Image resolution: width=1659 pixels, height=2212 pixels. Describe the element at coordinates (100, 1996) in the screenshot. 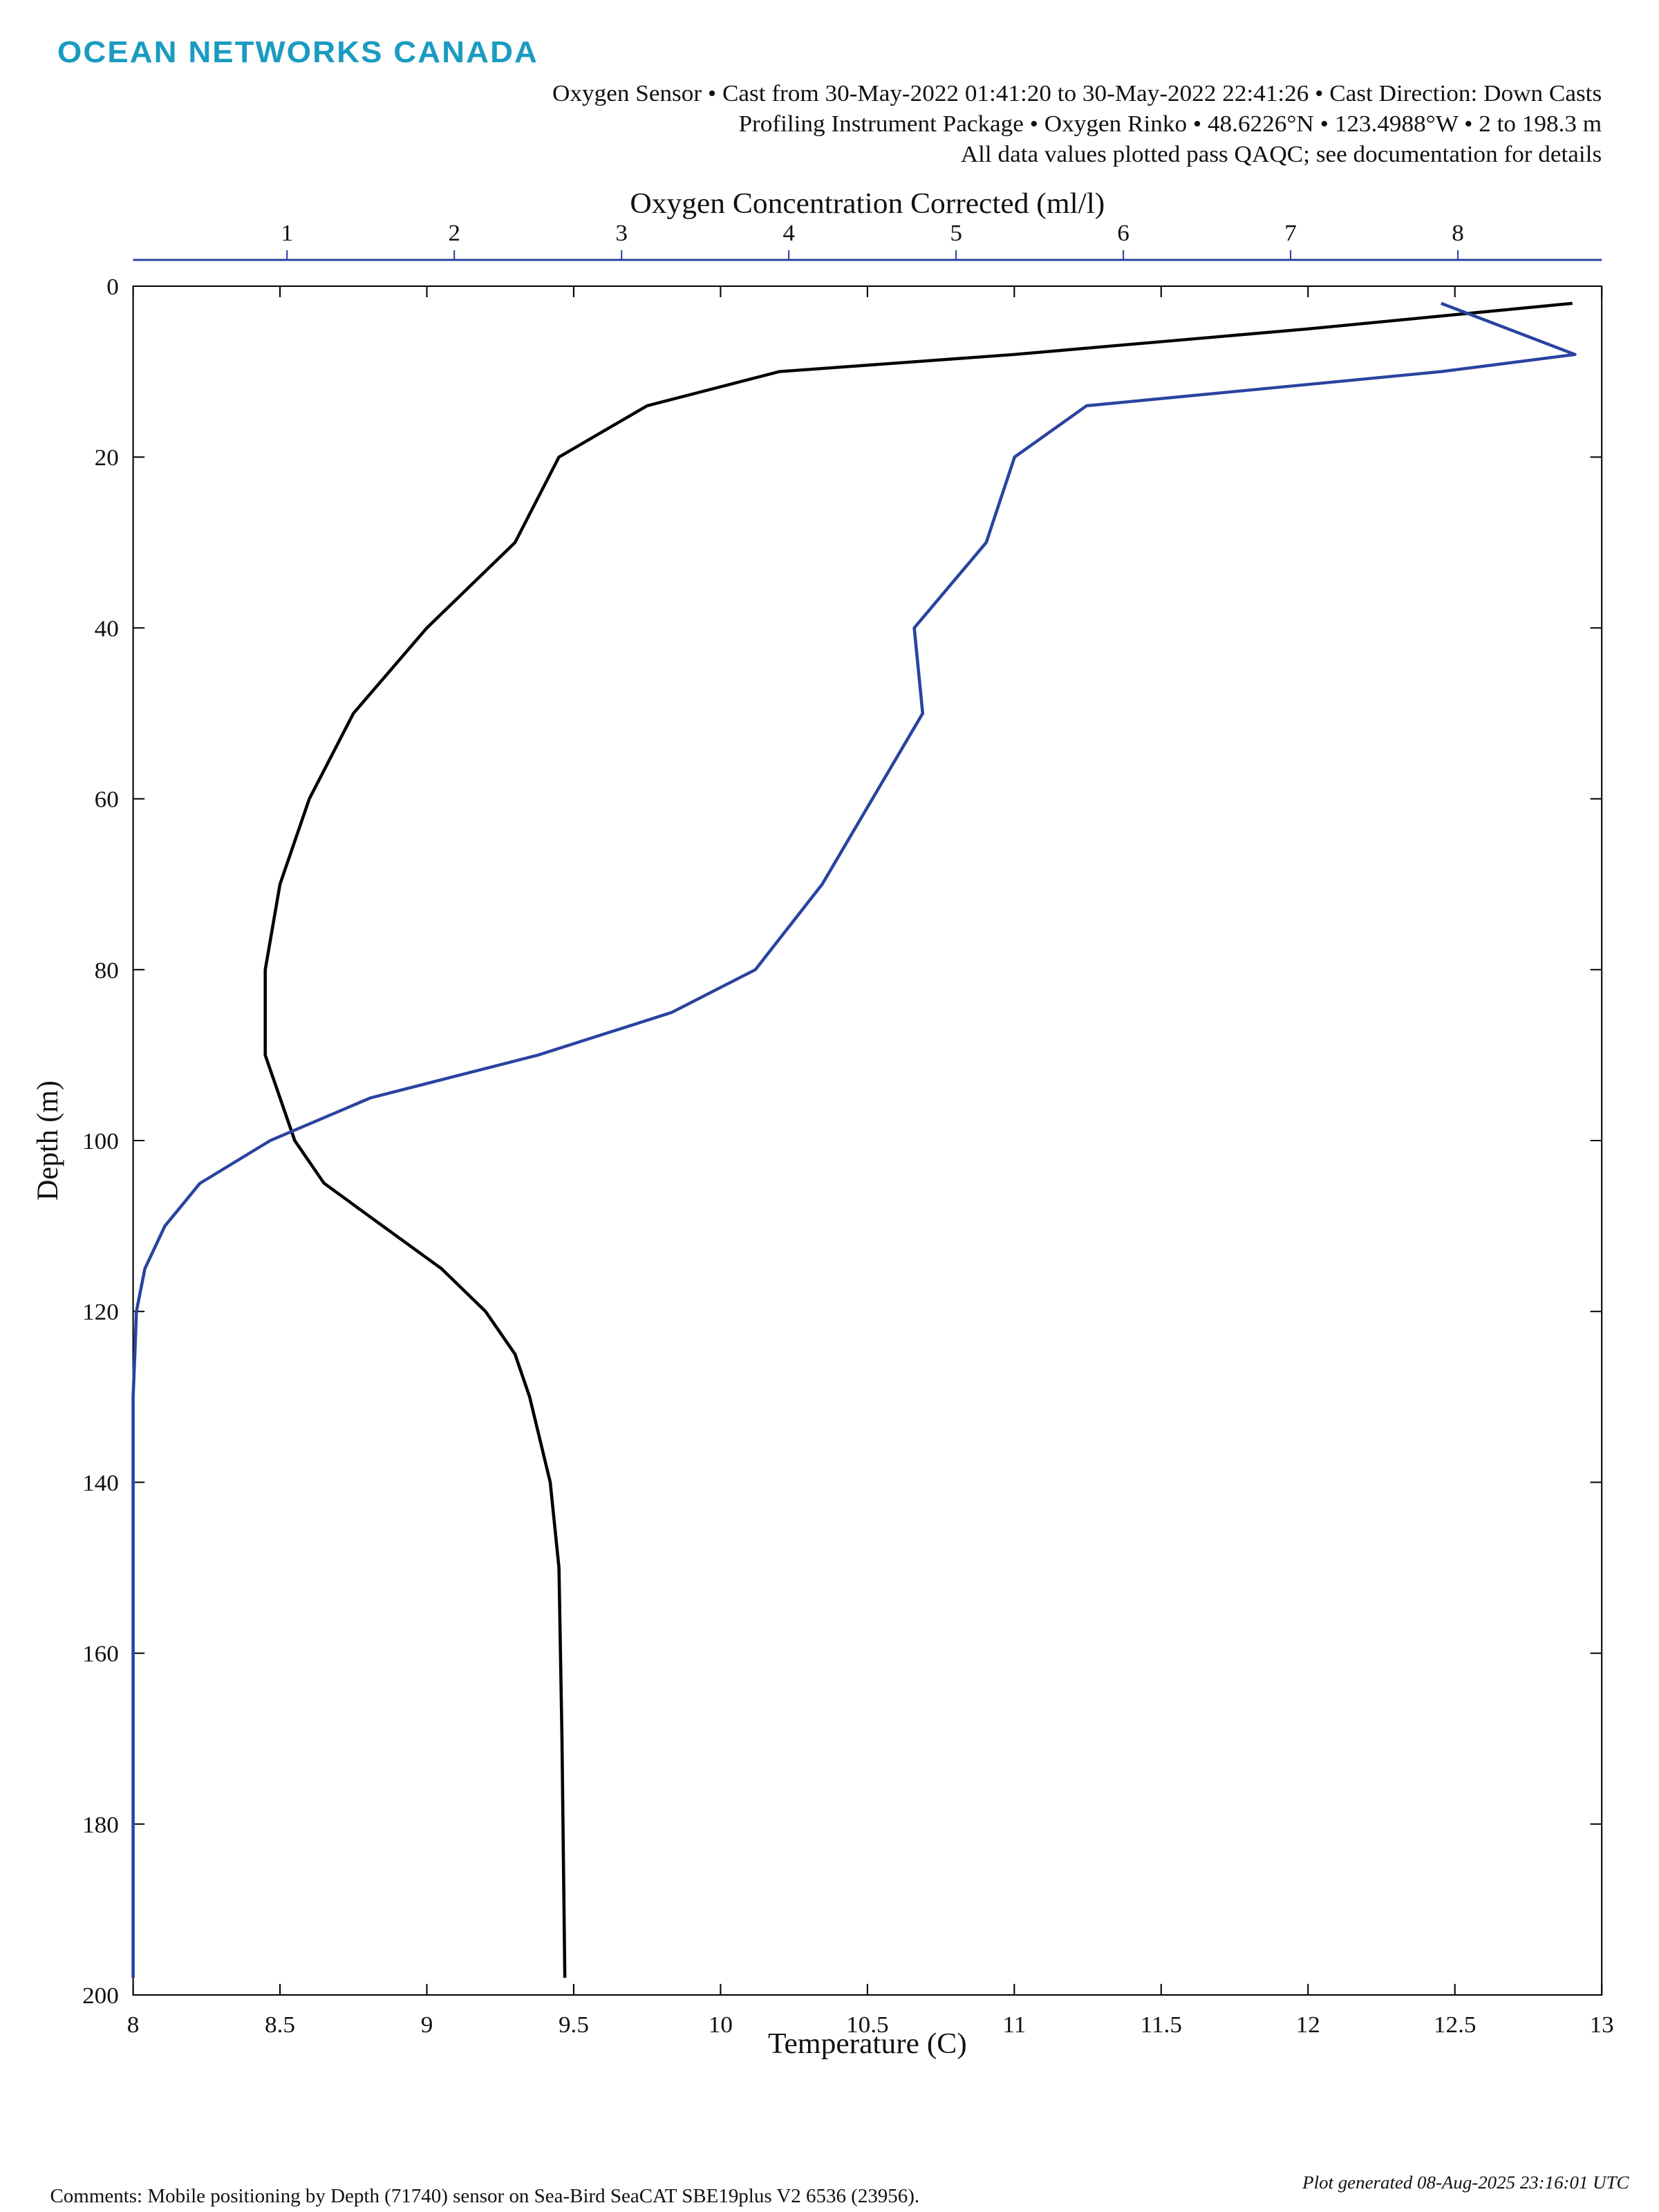

I see `y-tick-label: 200` at that location.